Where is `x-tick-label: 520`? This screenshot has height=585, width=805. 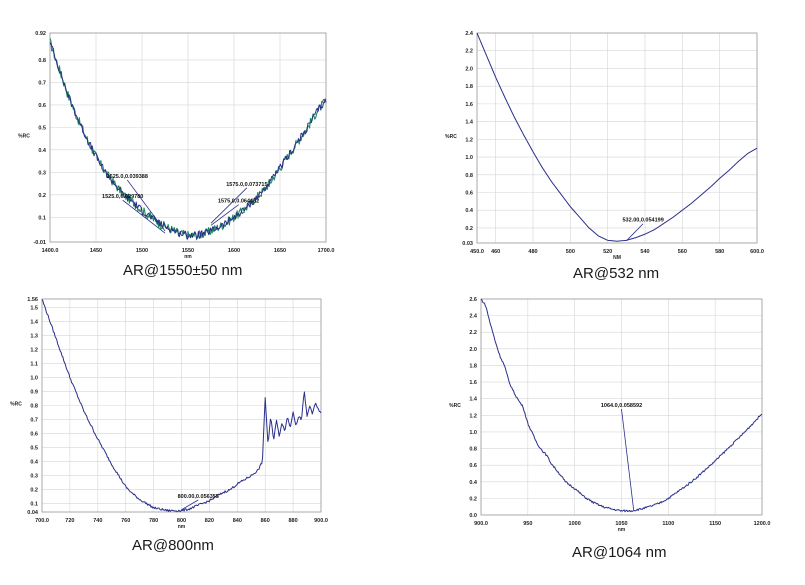
x-tick-label: 520 is located at coordinates (607, 252).